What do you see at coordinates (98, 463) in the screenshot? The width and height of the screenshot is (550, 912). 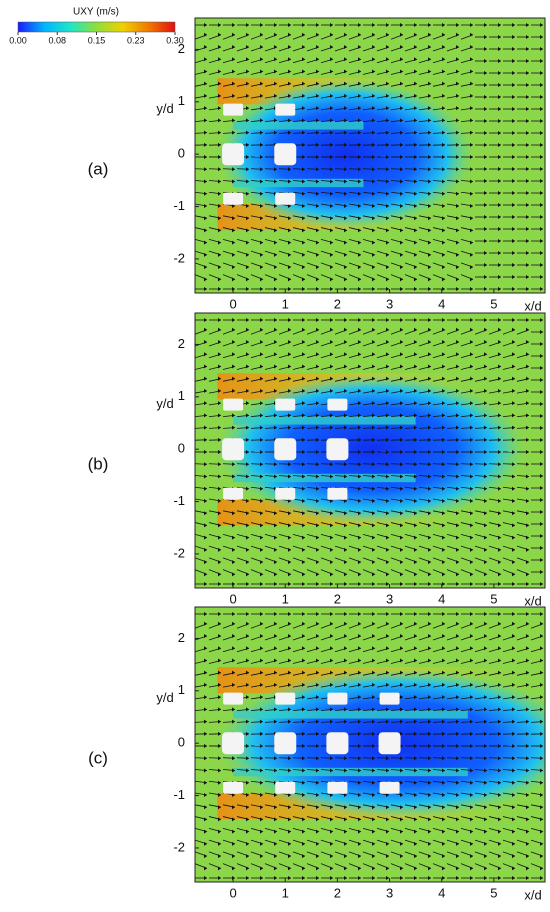 I see `panel-label: (b)` at bounding box center [98, 463].